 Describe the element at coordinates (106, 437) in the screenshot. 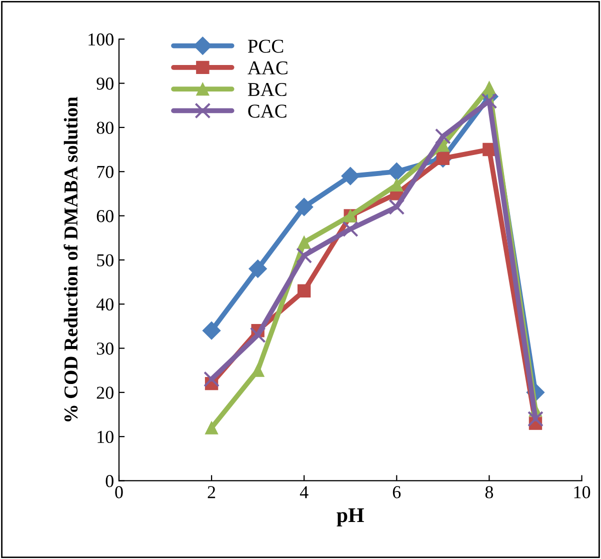

I see `y-tick-label: 10` at that location.